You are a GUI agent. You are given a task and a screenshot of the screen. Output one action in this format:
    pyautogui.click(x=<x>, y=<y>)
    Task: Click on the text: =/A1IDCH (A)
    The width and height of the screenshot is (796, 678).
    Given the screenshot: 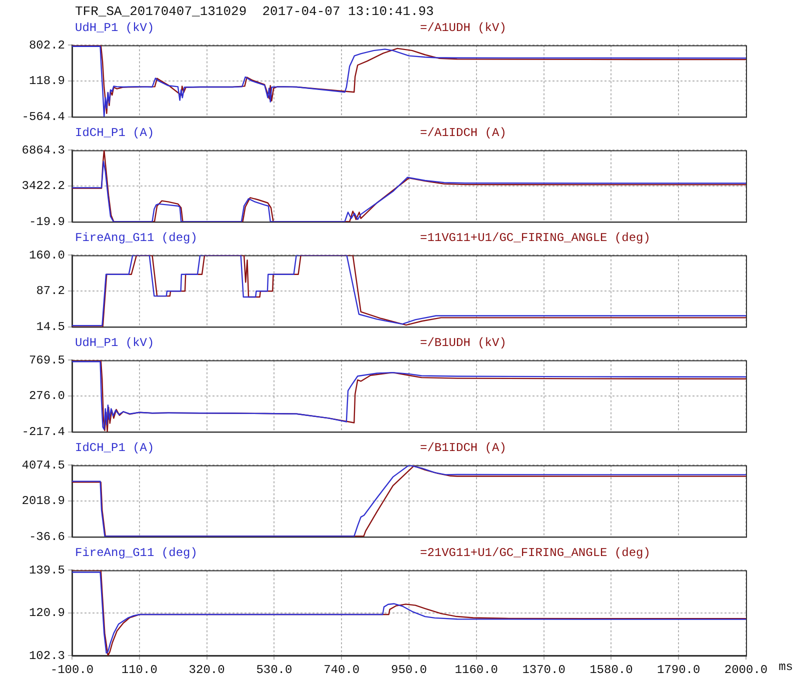 What is the action you would take?
    pyautogui.click(x=463, y=133)
    